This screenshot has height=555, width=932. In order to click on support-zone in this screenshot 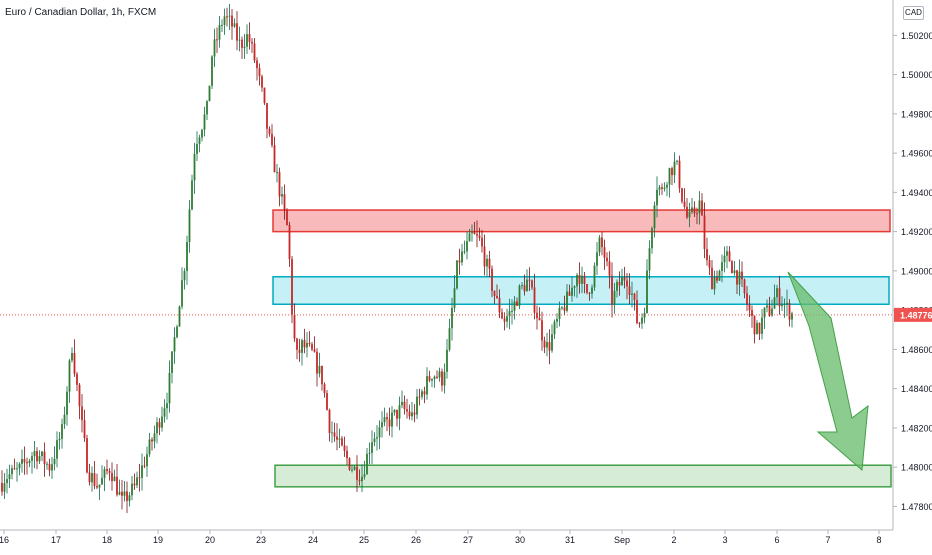, I will do `click(583, 476)`.